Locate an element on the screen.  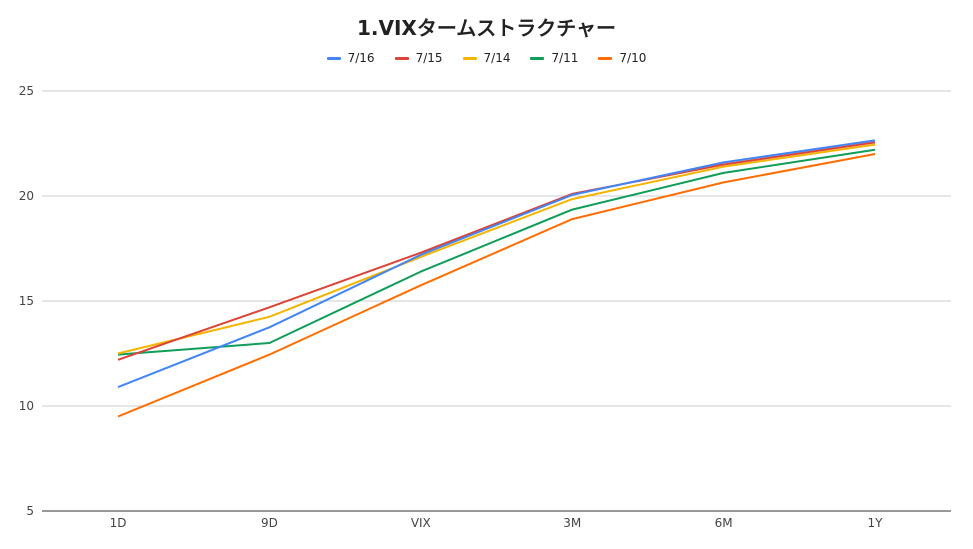
x-tick-label: 1Y is located at coordinates (876, 523).